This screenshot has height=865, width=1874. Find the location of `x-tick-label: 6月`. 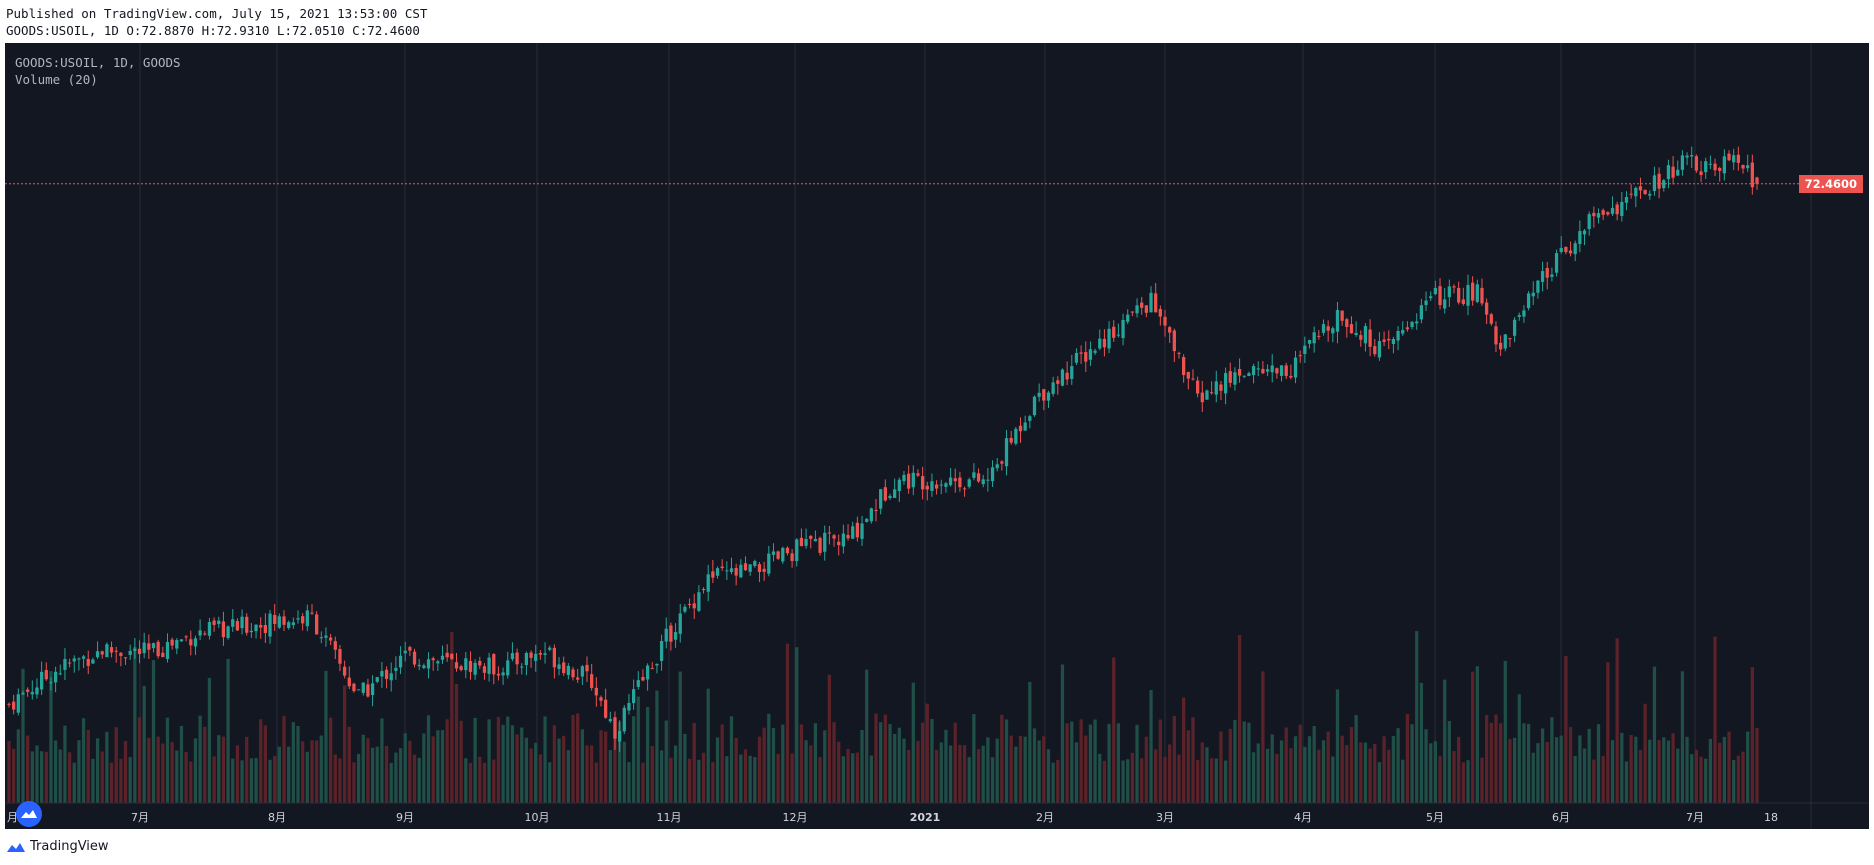

x-tick-label: 6月 is located at coordinates (1561, 817).